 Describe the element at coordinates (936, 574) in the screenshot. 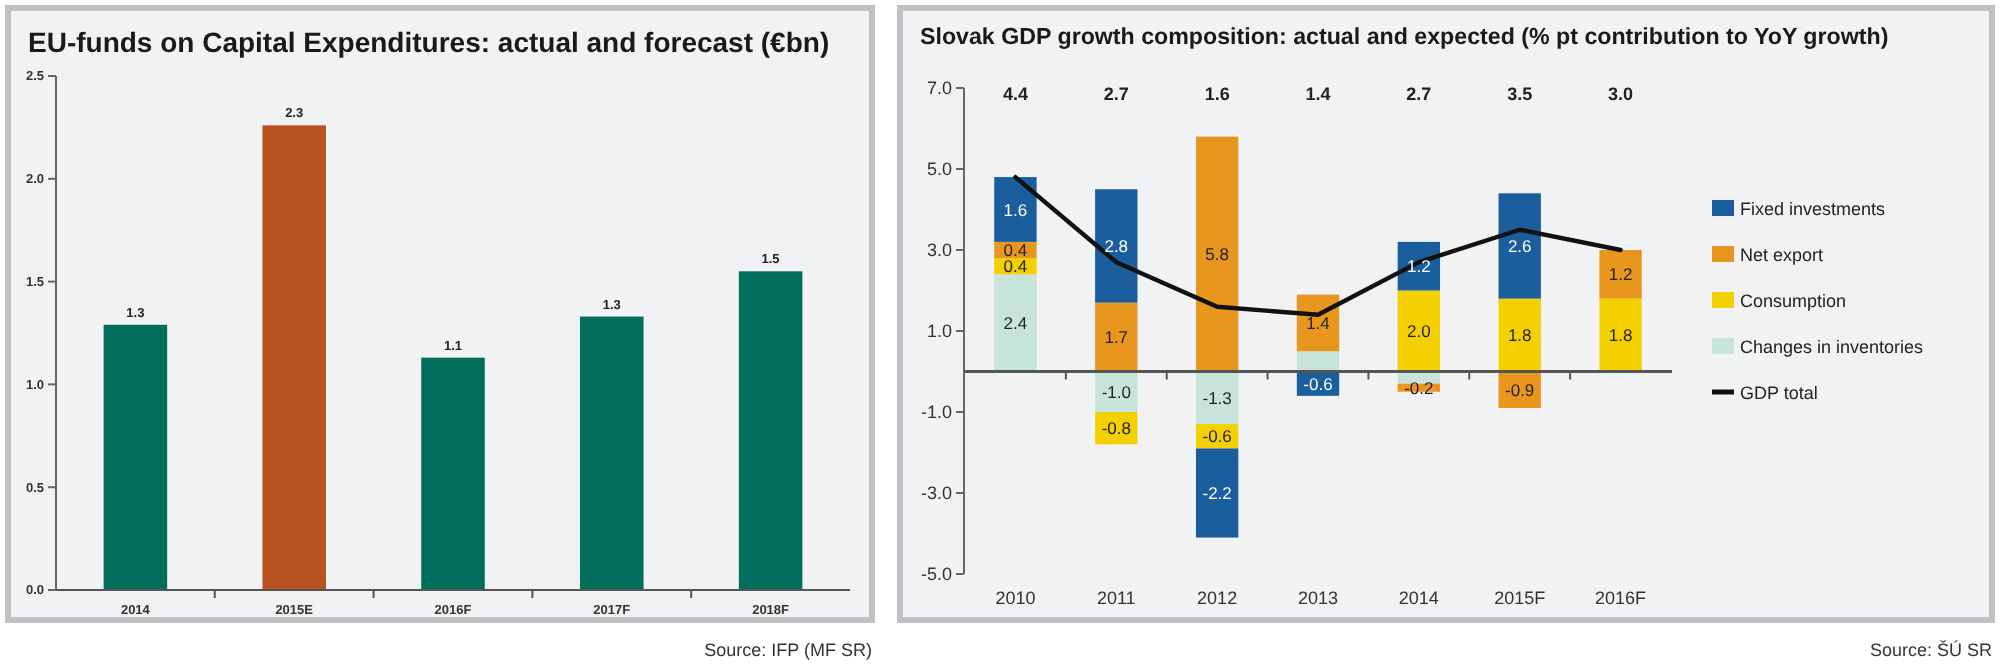

I see `y-tick-label: -5.0` at that location.